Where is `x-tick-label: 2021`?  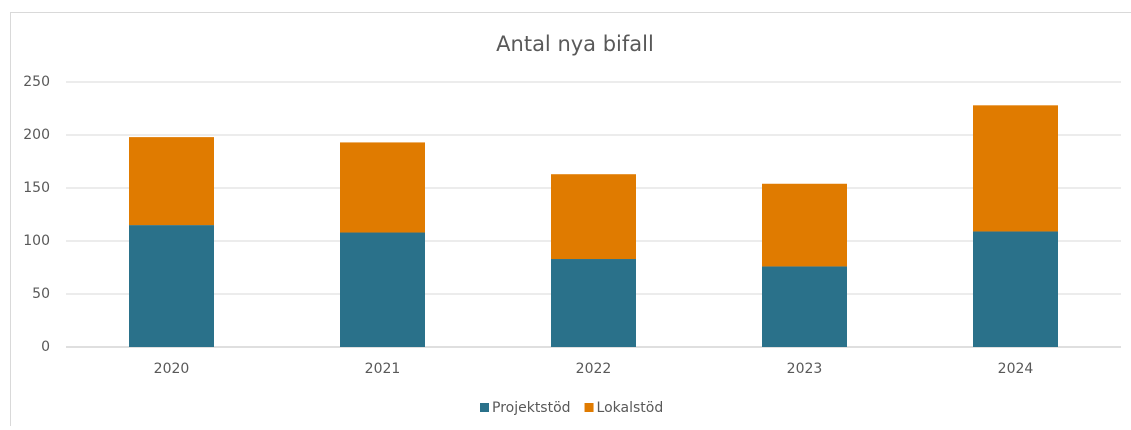 x-tick-label: 2021 is located at coordinates (383, 369).